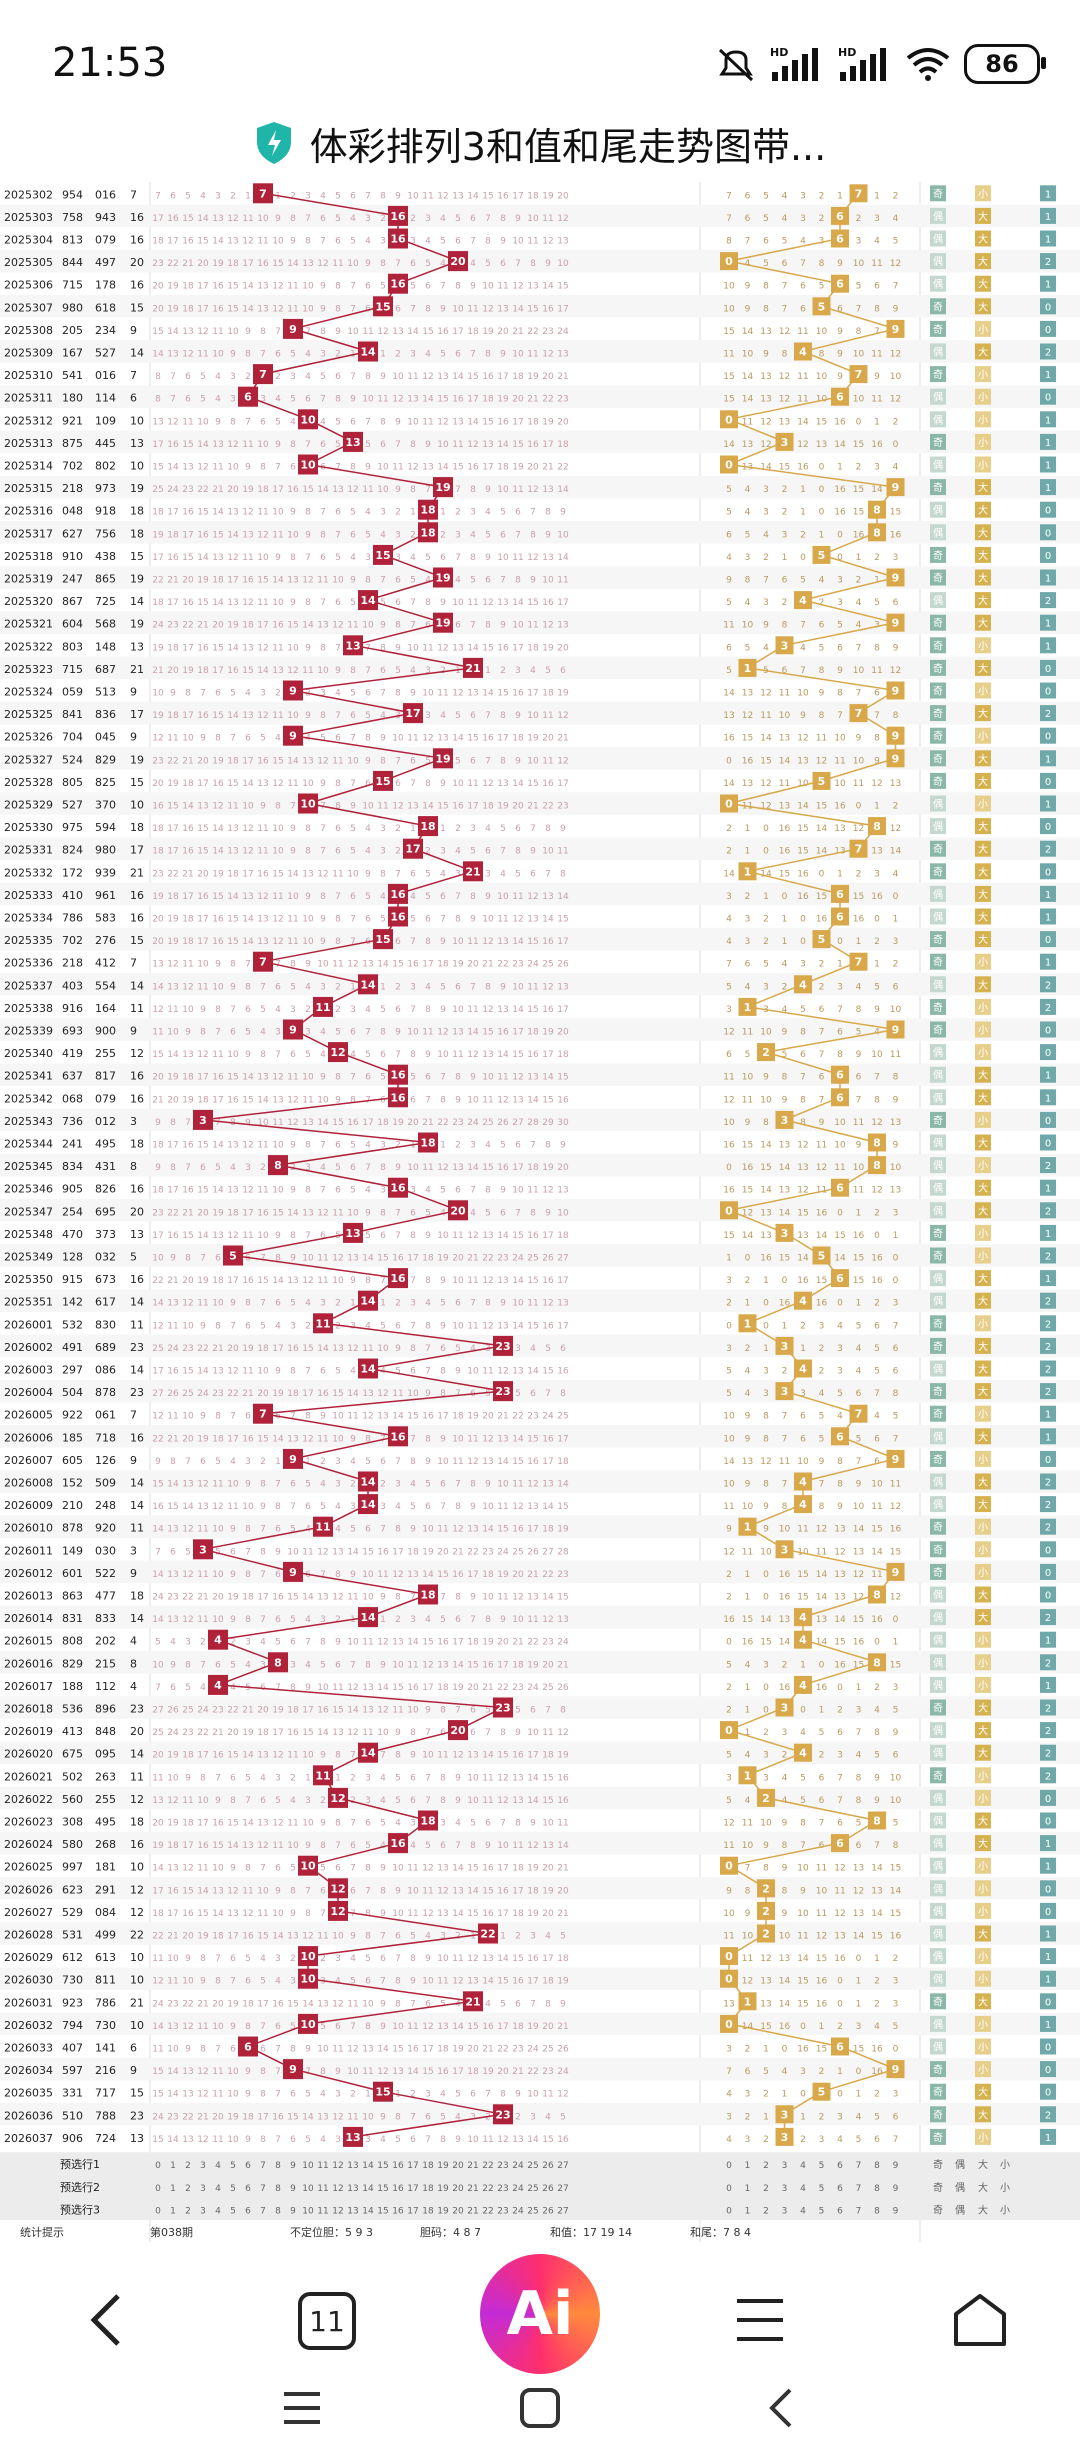 Image resolution: width=1080 pixels, height=2460 pixels. What do you see at coordinates (233, 1168) in the screenshot?
I see `sum-omission: 4` at bounding box center [233, 1168].